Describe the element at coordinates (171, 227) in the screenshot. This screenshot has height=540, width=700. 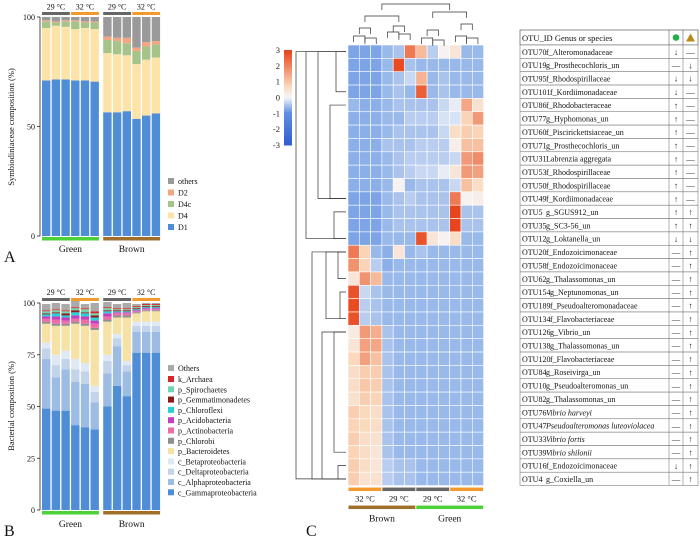
I see `a-legend-swatch` at that location.